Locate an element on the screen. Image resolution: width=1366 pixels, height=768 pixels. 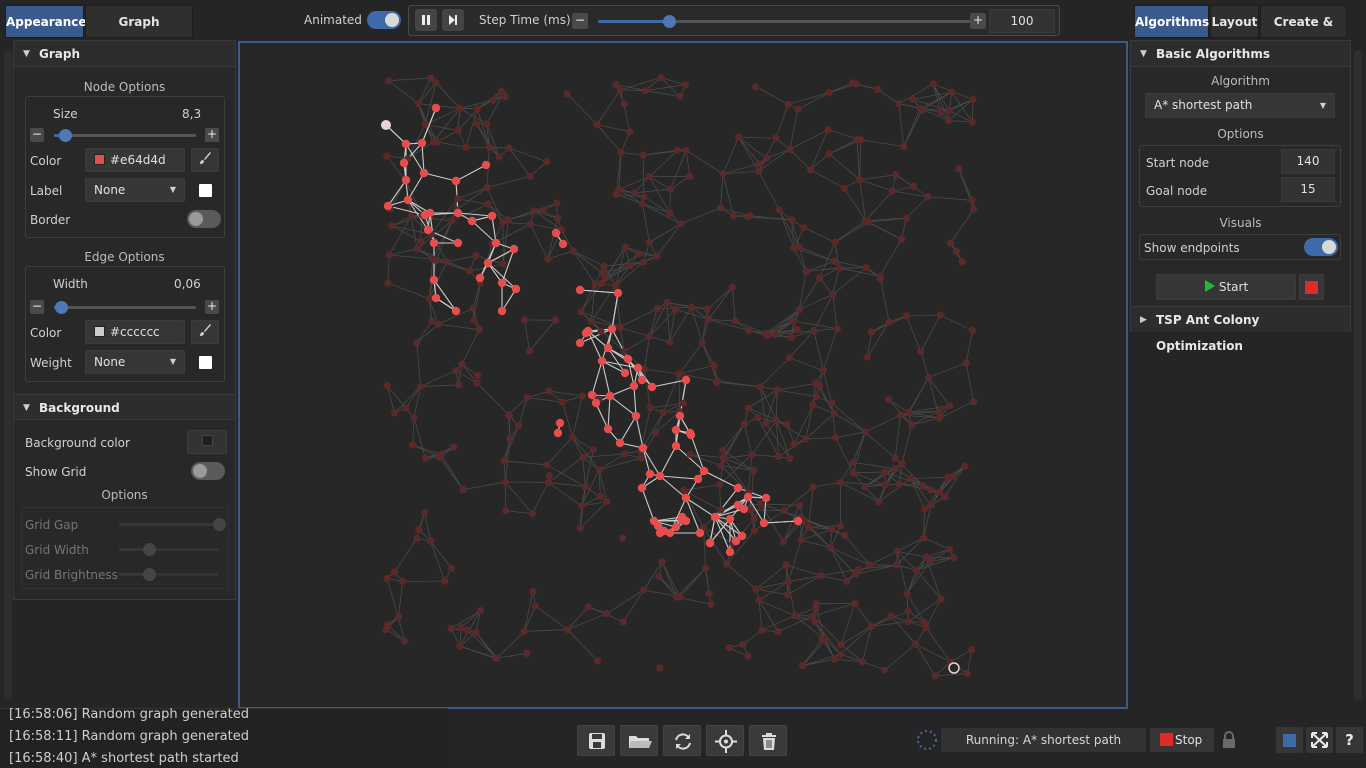
right-scrollbar is located at coordinates (1358, 375).